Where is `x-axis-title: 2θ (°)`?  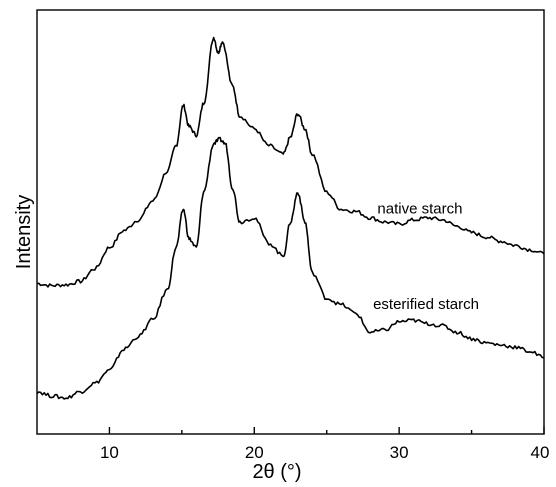
x-axis-title: 2θ (°) is located at coordinates (276, 472).